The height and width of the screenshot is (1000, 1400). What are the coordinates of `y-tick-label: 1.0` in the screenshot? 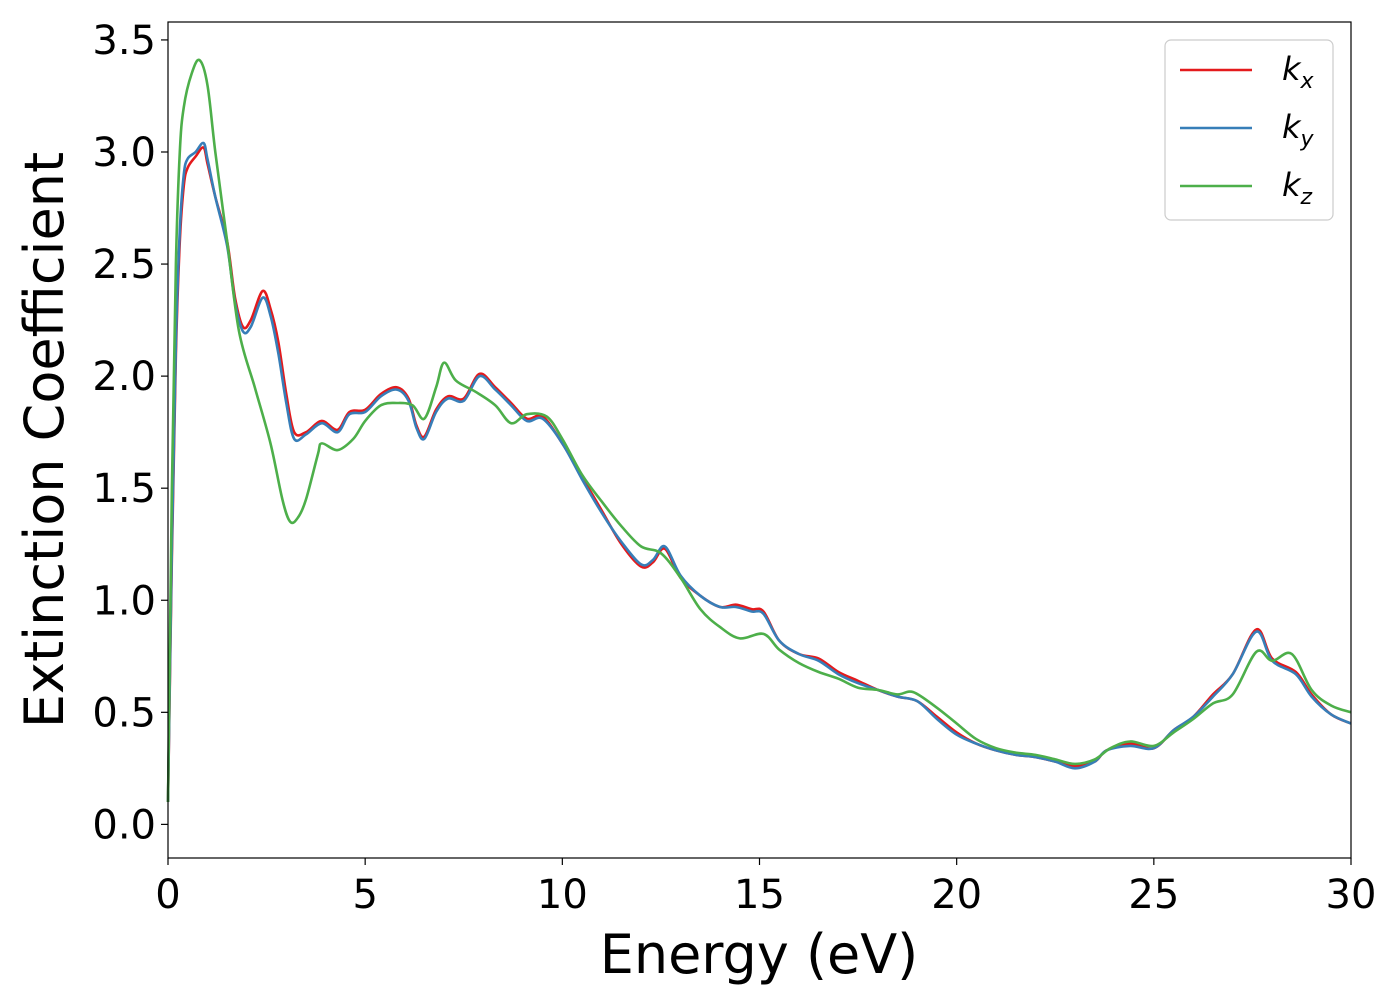 It's located at (124, 601).